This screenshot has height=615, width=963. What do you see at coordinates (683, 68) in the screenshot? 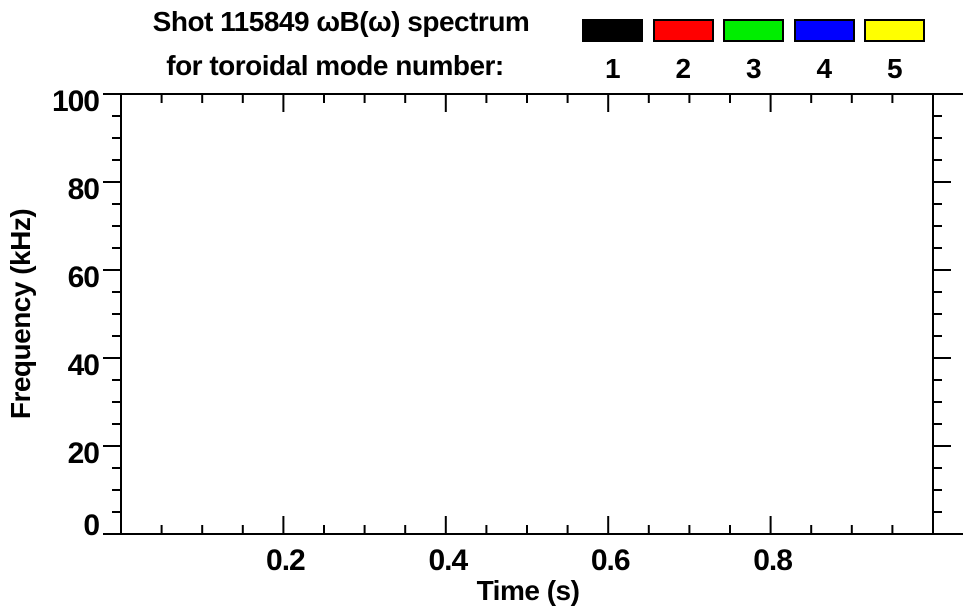
I see `legend-label-2: 2` at bounding box center [683, 68].